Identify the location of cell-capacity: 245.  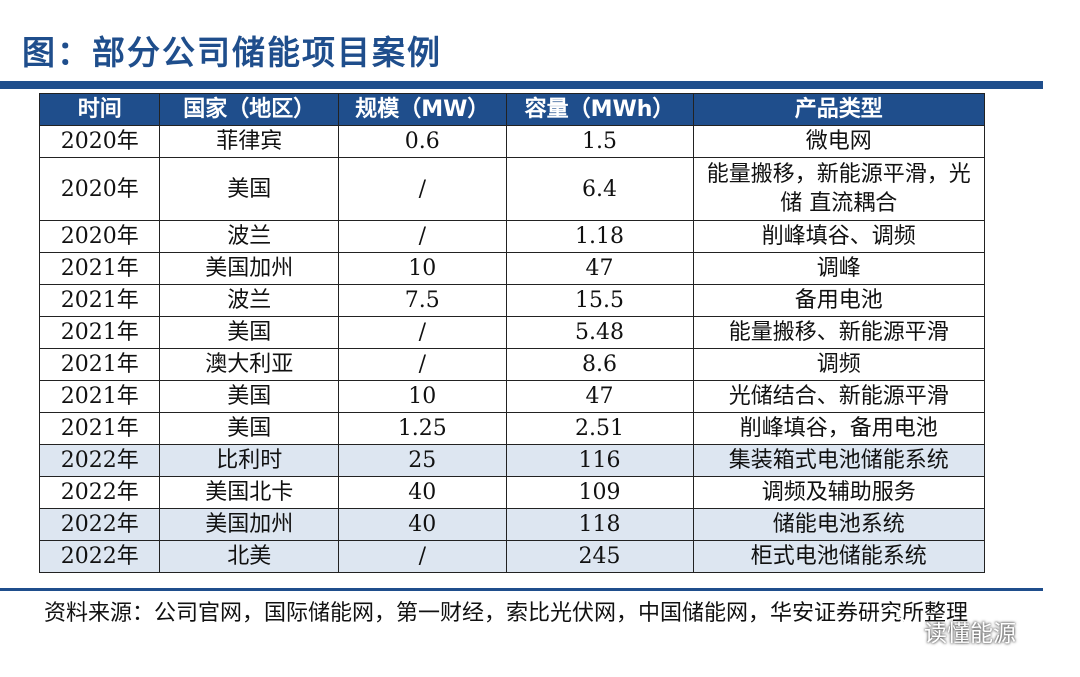
(599, 556).